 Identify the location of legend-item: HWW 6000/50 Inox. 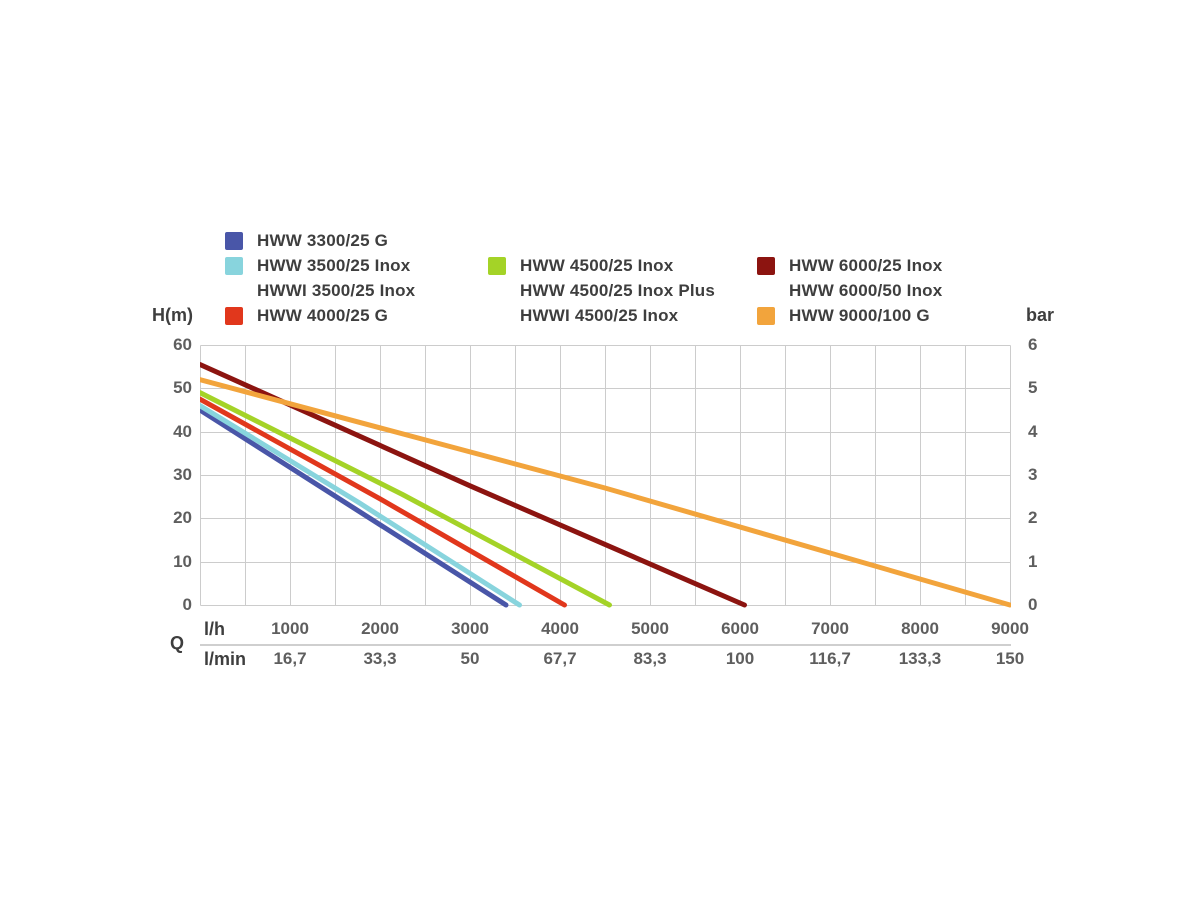
(849, 290).